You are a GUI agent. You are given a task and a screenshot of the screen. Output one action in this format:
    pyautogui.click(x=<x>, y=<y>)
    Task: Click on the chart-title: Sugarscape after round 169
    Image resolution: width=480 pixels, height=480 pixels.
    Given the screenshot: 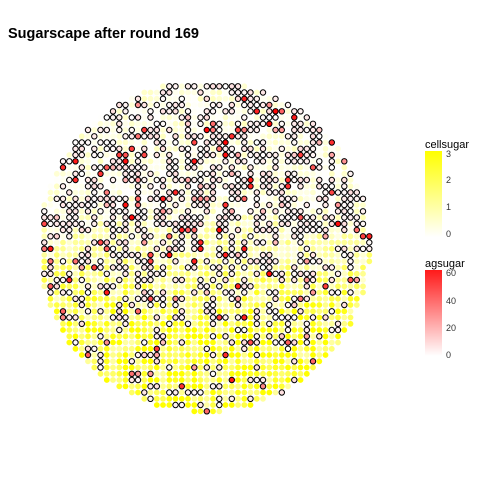 What is the action you would take?
    pyautogui.click(x=103, y=34)
    